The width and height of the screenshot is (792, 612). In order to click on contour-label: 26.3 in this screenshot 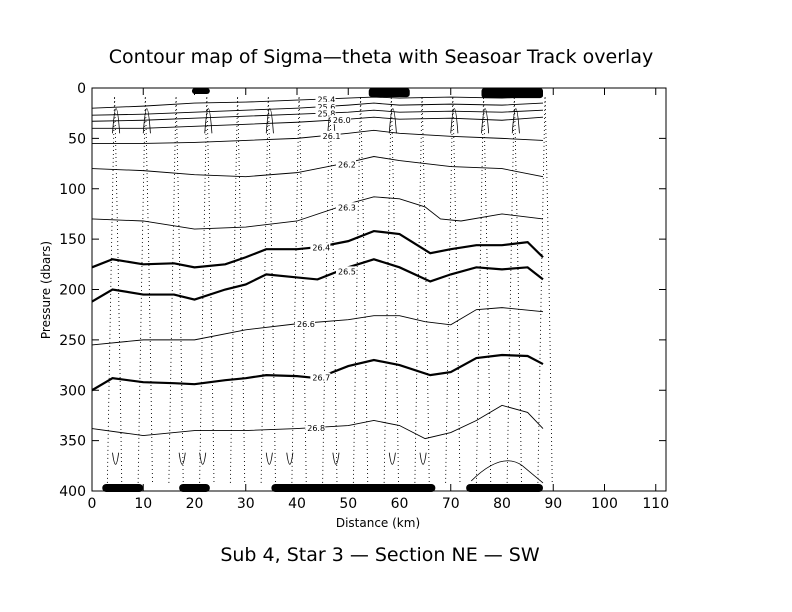, I will do `click(347, 207)`.